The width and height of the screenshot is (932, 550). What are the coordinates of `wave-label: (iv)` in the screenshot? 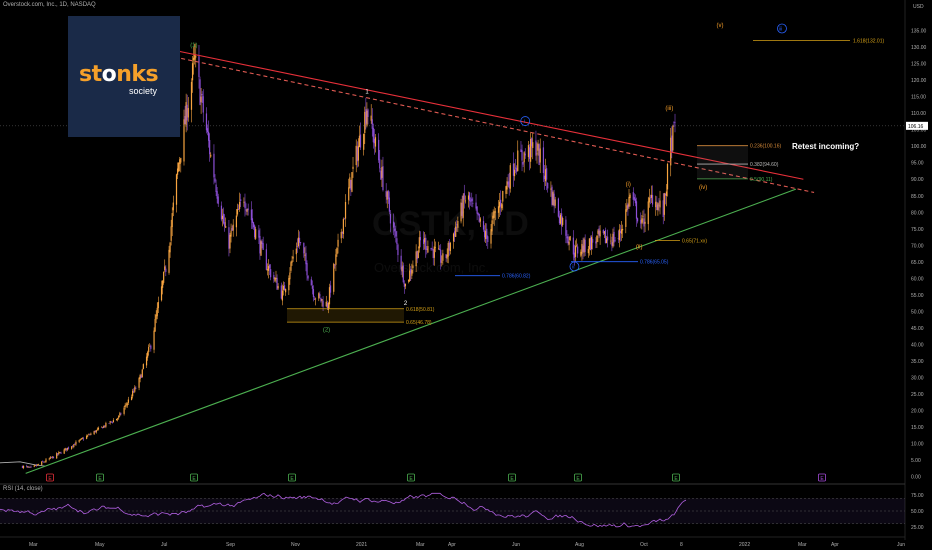 It's located at (703, 188).